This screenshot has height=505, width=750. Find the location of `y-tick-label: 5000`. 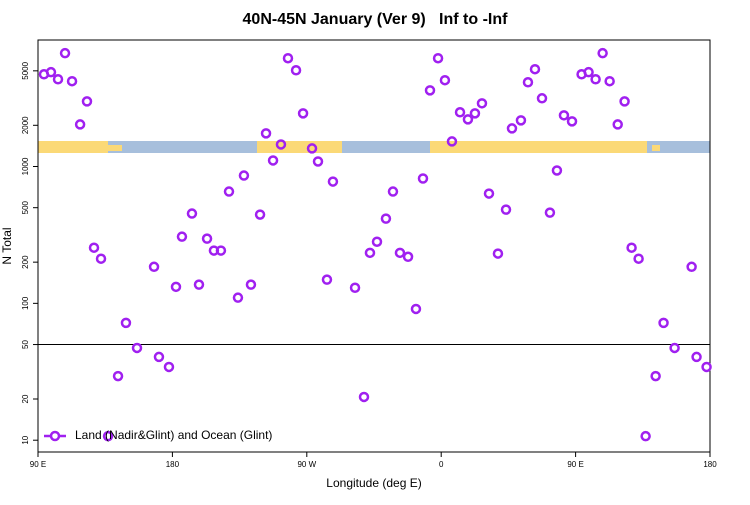

y-tick-label: 5000 is located at coordinates (25, 70).